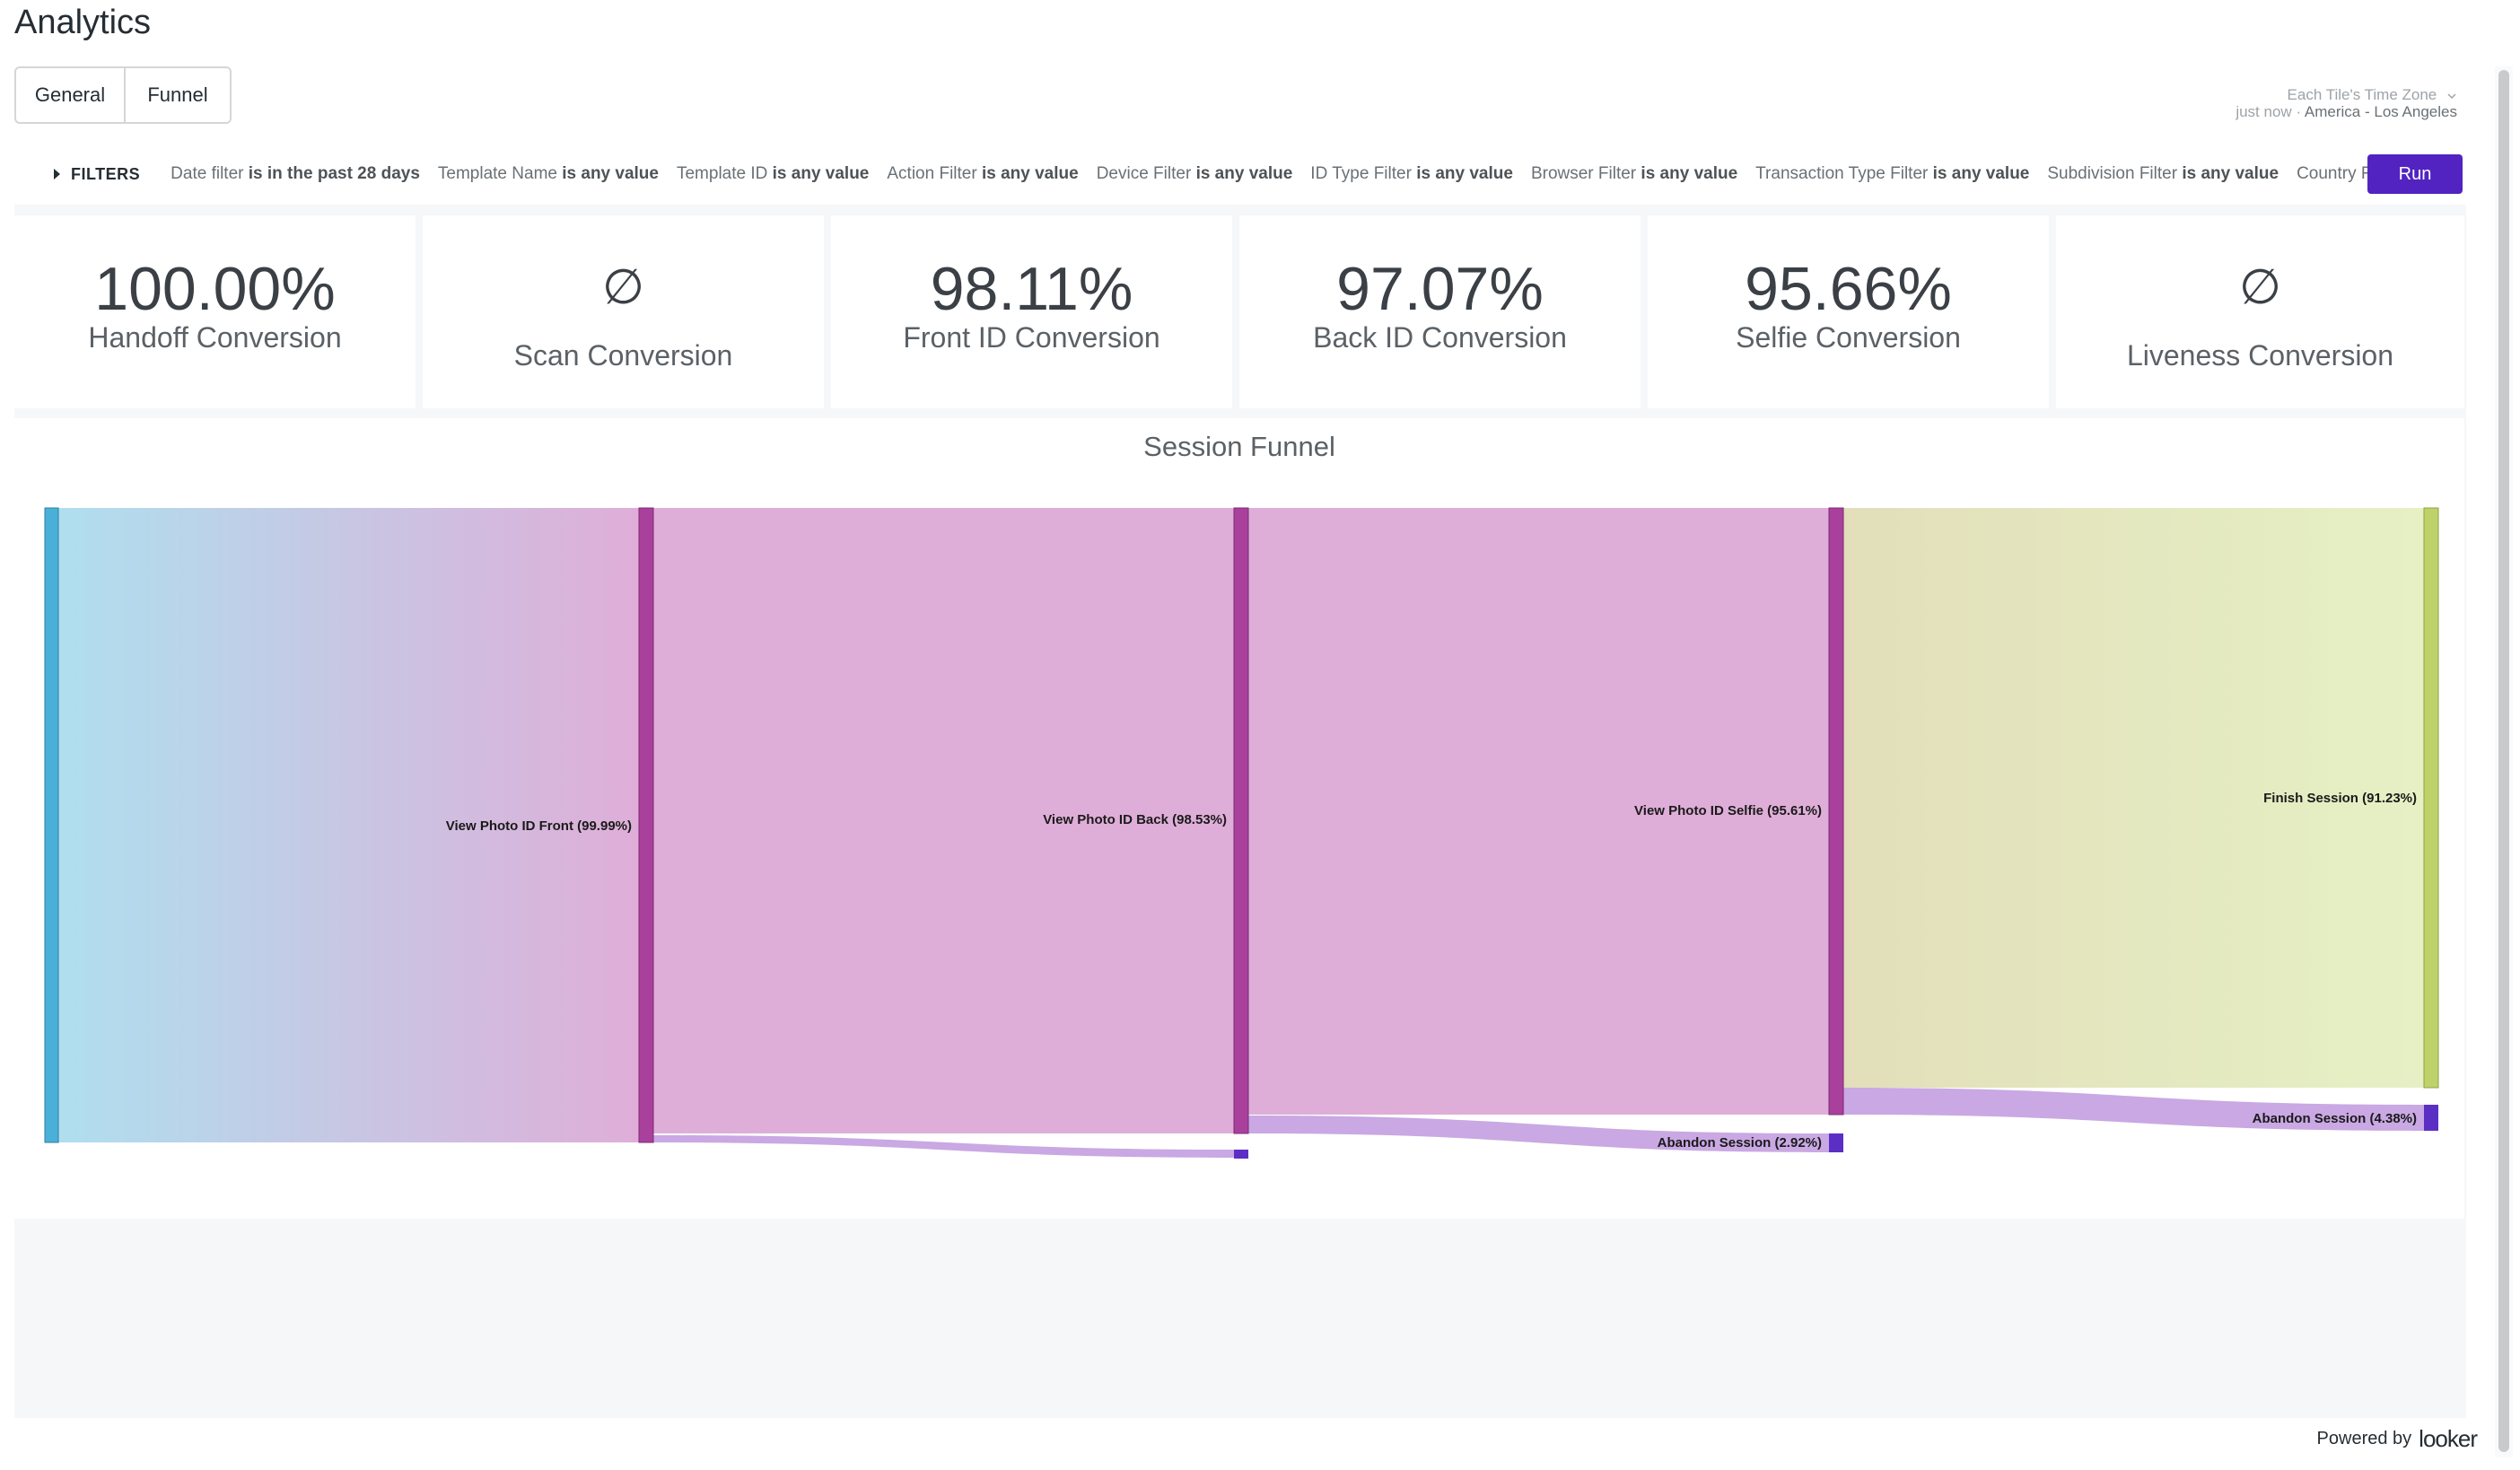  Describe the element at coordinates (334, 173) in the screenshot. I see `filter-value: is in the past 28 days` at that location.